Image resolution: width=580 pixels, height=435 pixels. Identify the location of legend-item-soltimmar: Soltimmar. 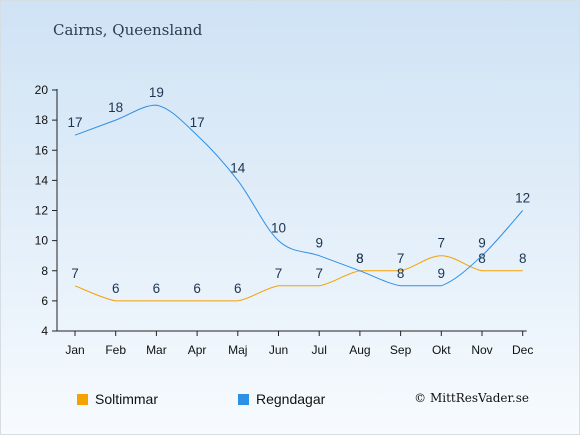
(117, 399).